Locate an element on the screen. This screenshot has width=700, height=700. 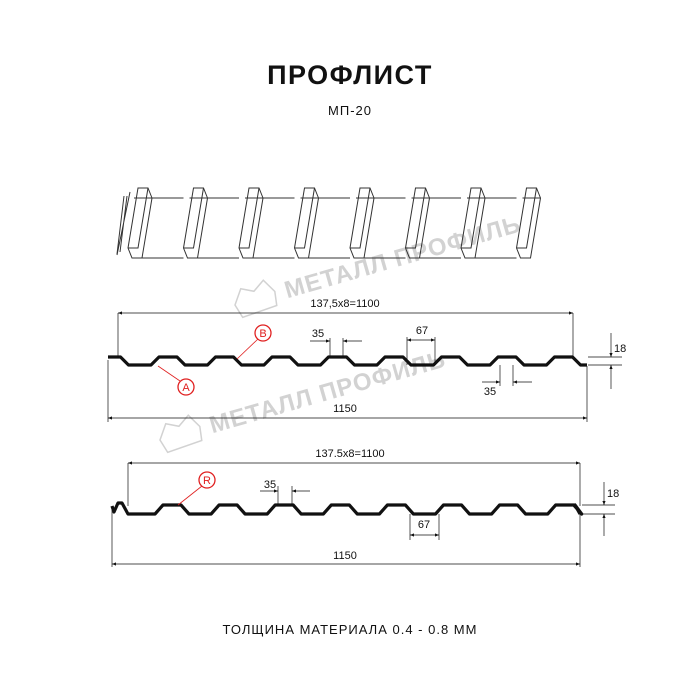
svg-text: A is located at coordinates (186, 388).